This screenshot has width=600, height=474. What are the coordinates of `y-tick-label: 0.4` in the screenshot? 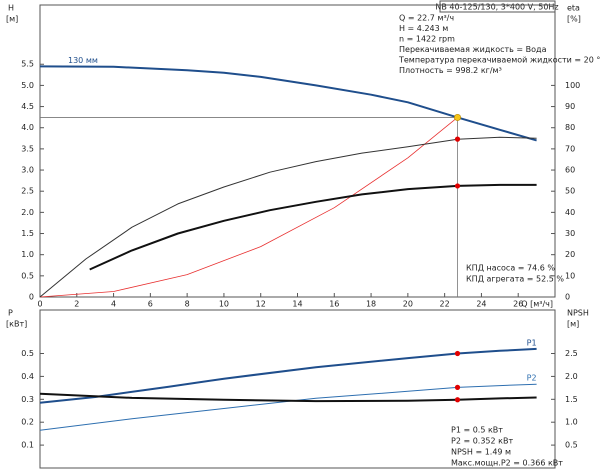 It's located at (27, 376).